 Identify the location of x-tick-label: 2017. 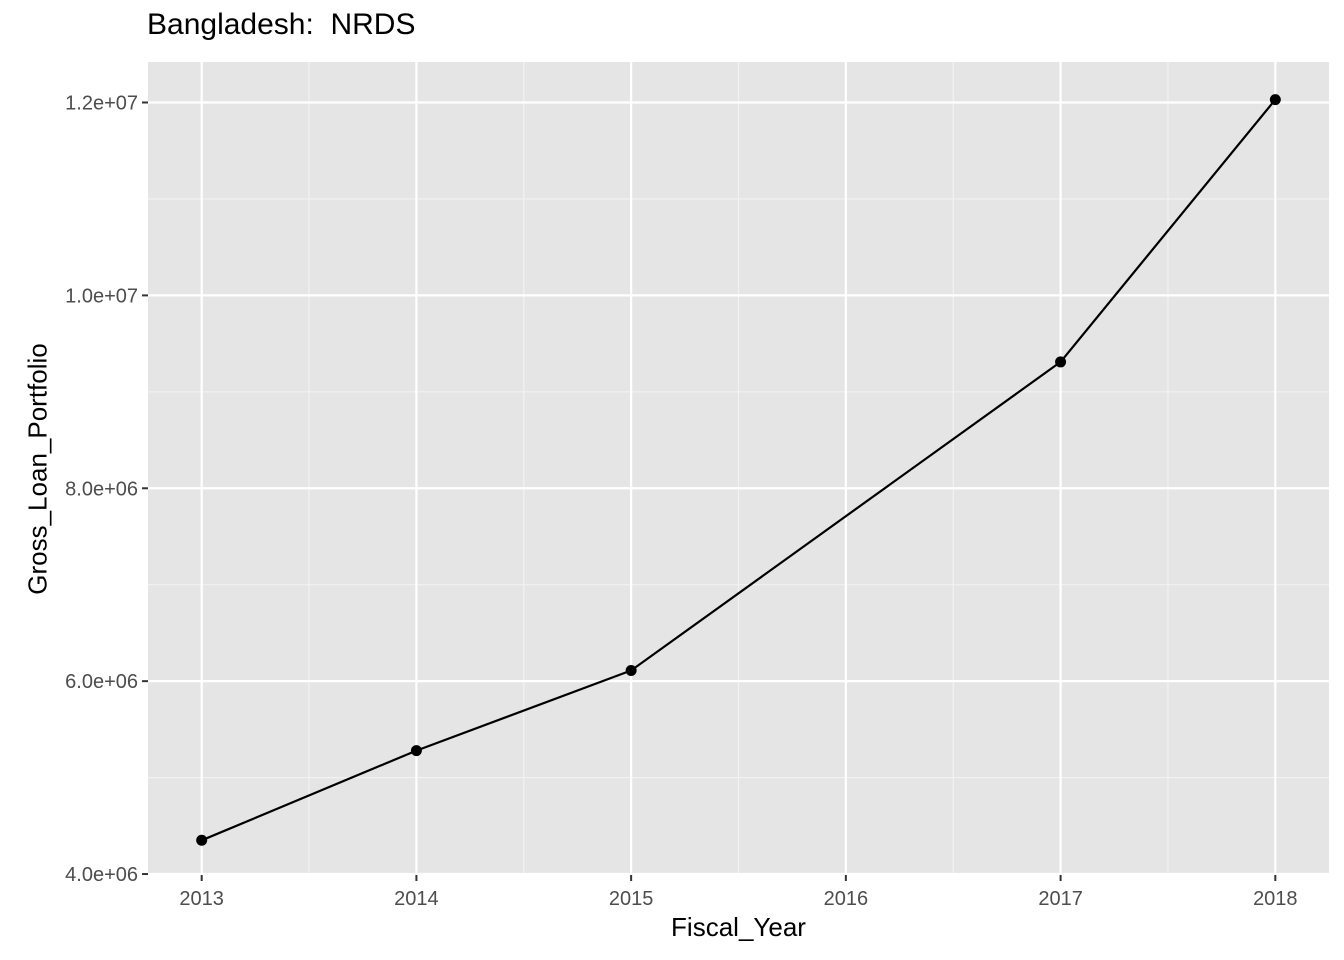
(1060, 899).